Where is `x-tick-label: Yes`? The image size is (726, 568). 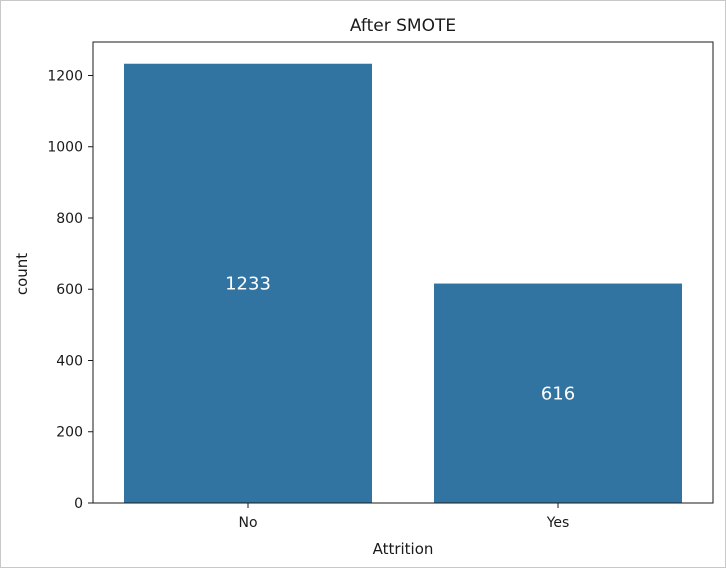
x-tick-label: Yes is located at coordinates (558, 523).